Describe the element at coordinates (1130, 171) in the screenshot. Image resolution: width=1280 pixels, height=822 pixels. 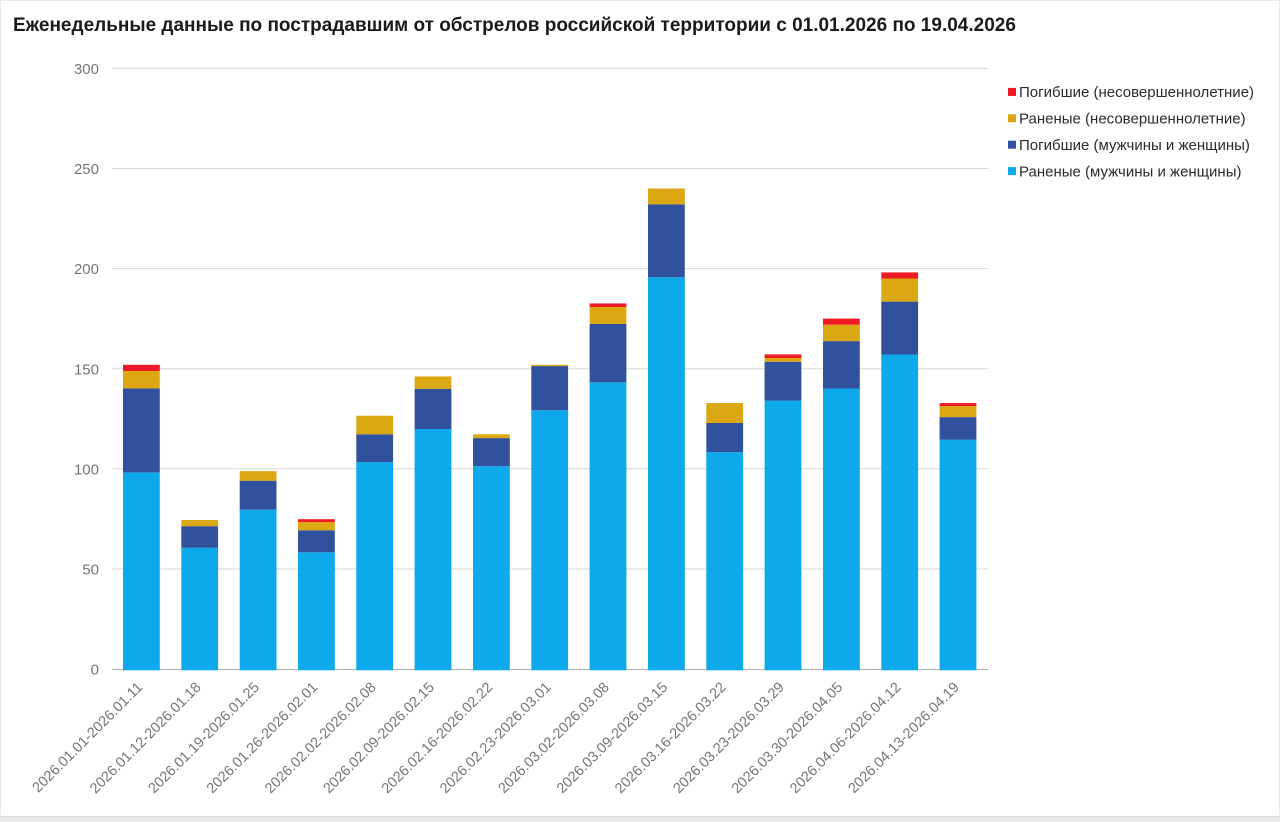
I see `svg-text: Раненые (мужчины и женщины)` at that location.